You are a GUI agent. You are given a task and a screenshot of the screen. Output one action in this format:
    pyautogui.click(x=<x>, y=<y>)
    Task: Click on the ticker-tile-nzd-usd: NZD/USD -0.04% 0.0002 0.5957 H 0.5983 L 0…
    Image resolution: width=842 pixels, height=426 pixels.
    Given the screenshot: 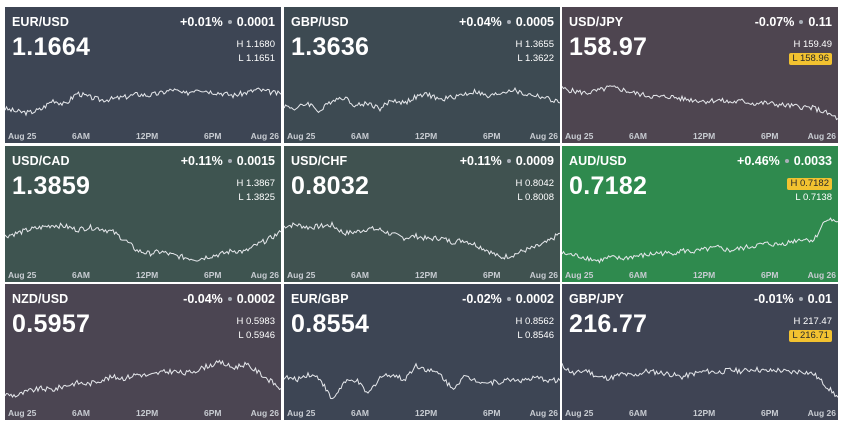 What is the action you would take?
    pyautogui.click(x=143, y=352)
    